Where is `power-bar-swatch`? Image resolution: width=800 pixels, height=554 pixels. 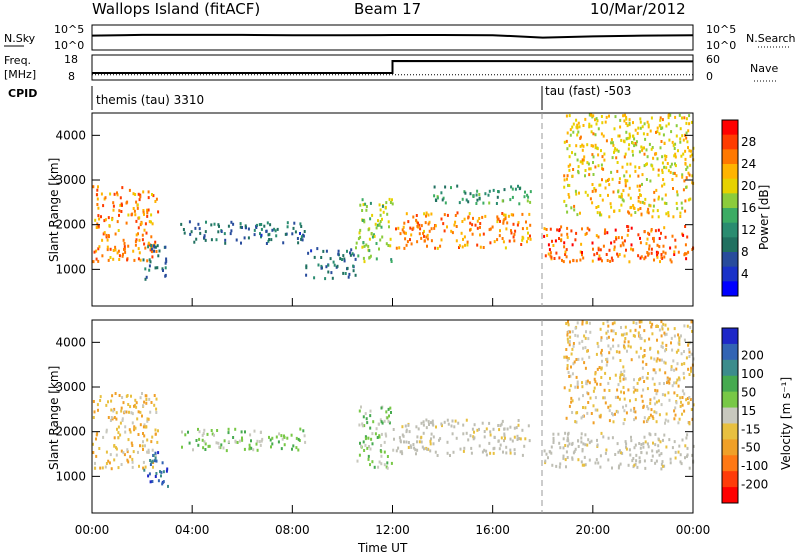
power-bar-swatch is located at coordinates (730, 128).